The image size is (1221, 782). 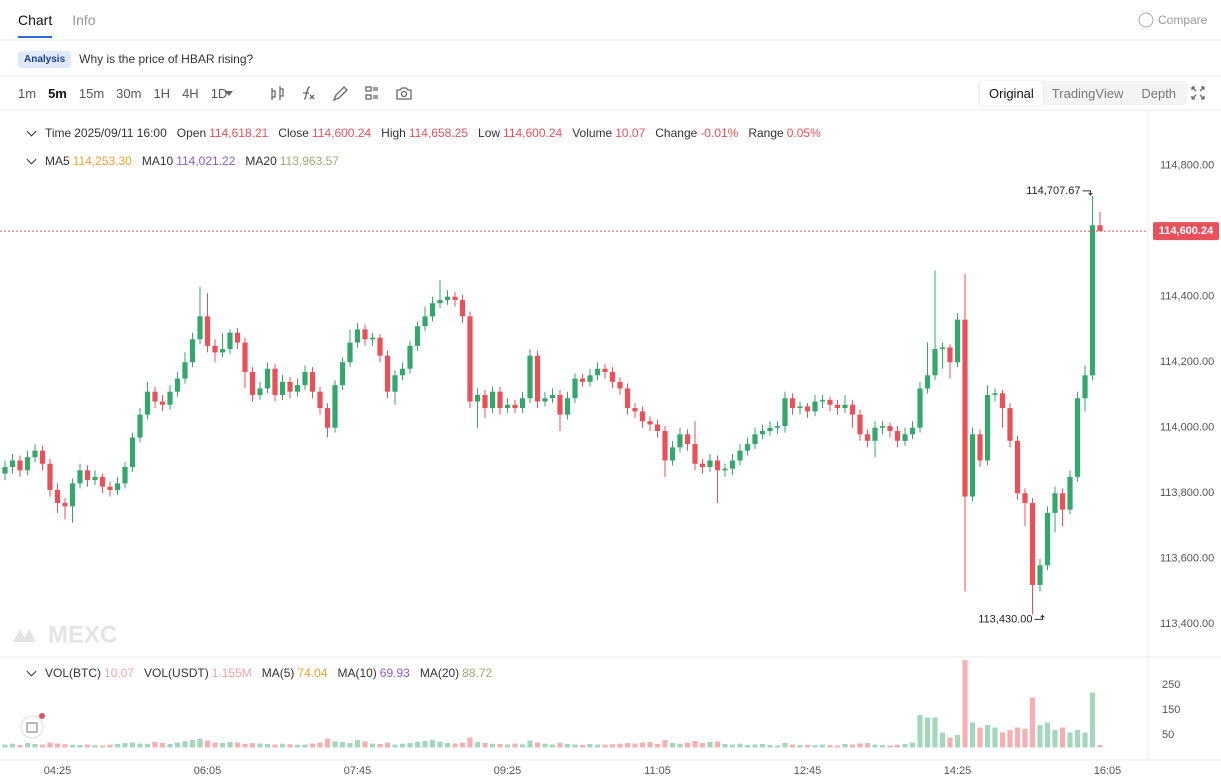 I want to click on interval: 15m, so click(x=91, y=93).